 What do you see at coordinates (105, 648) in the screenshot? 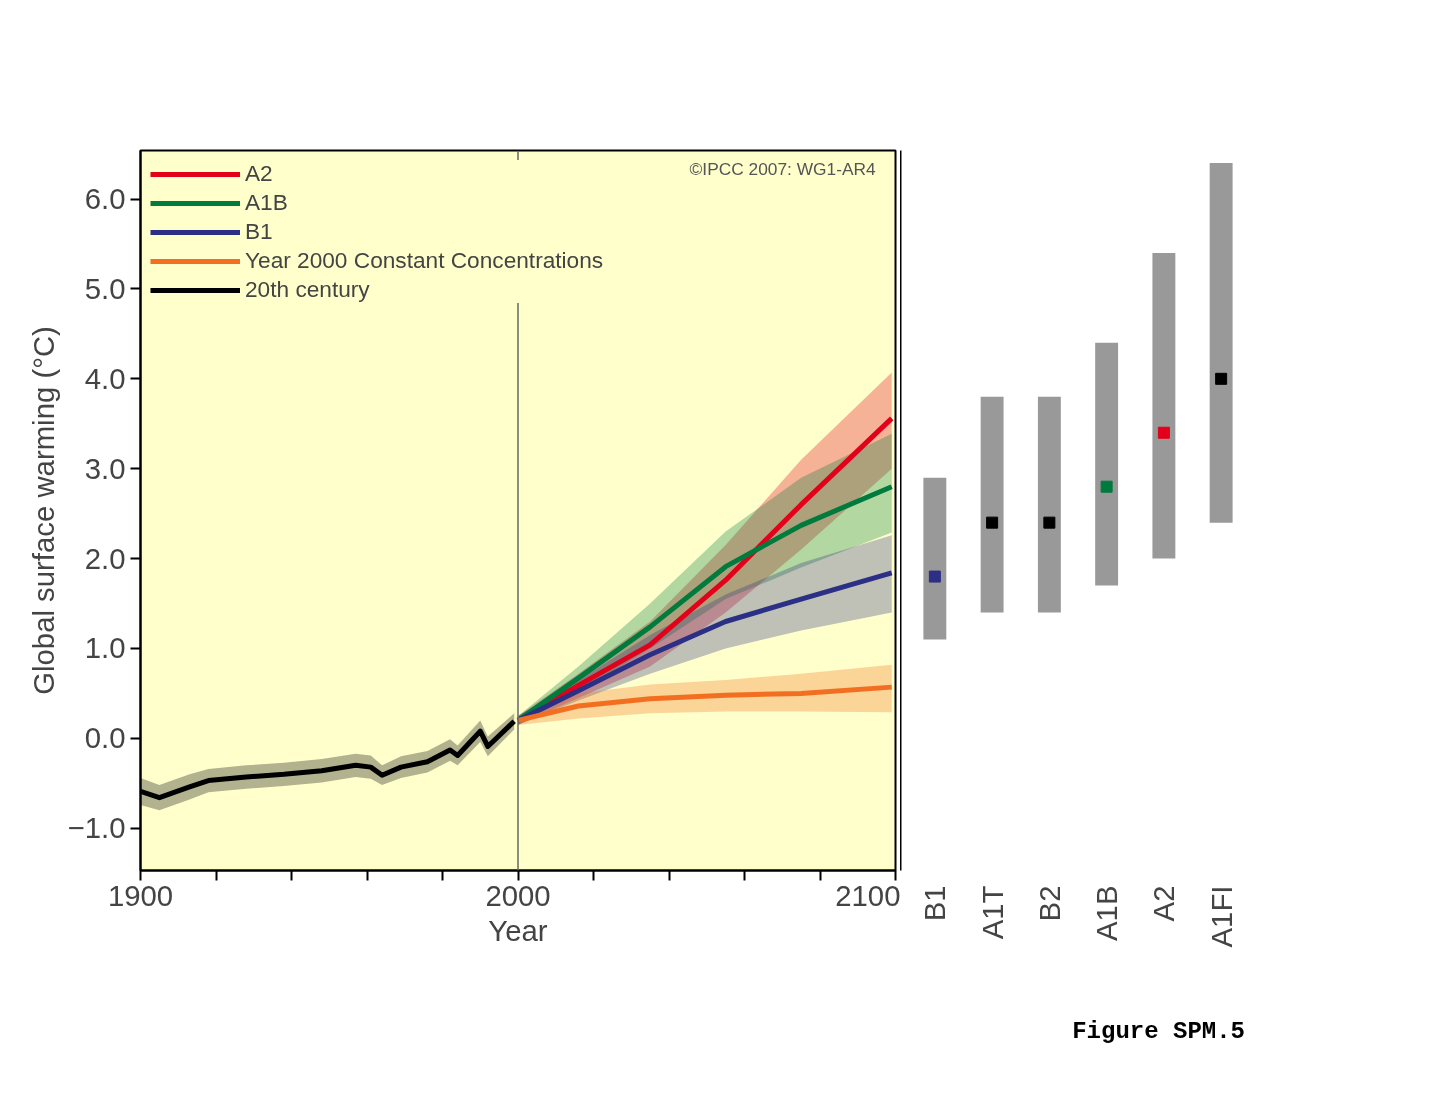
I see `y-tick-label: 1.0` at bounding box center [105, 648].